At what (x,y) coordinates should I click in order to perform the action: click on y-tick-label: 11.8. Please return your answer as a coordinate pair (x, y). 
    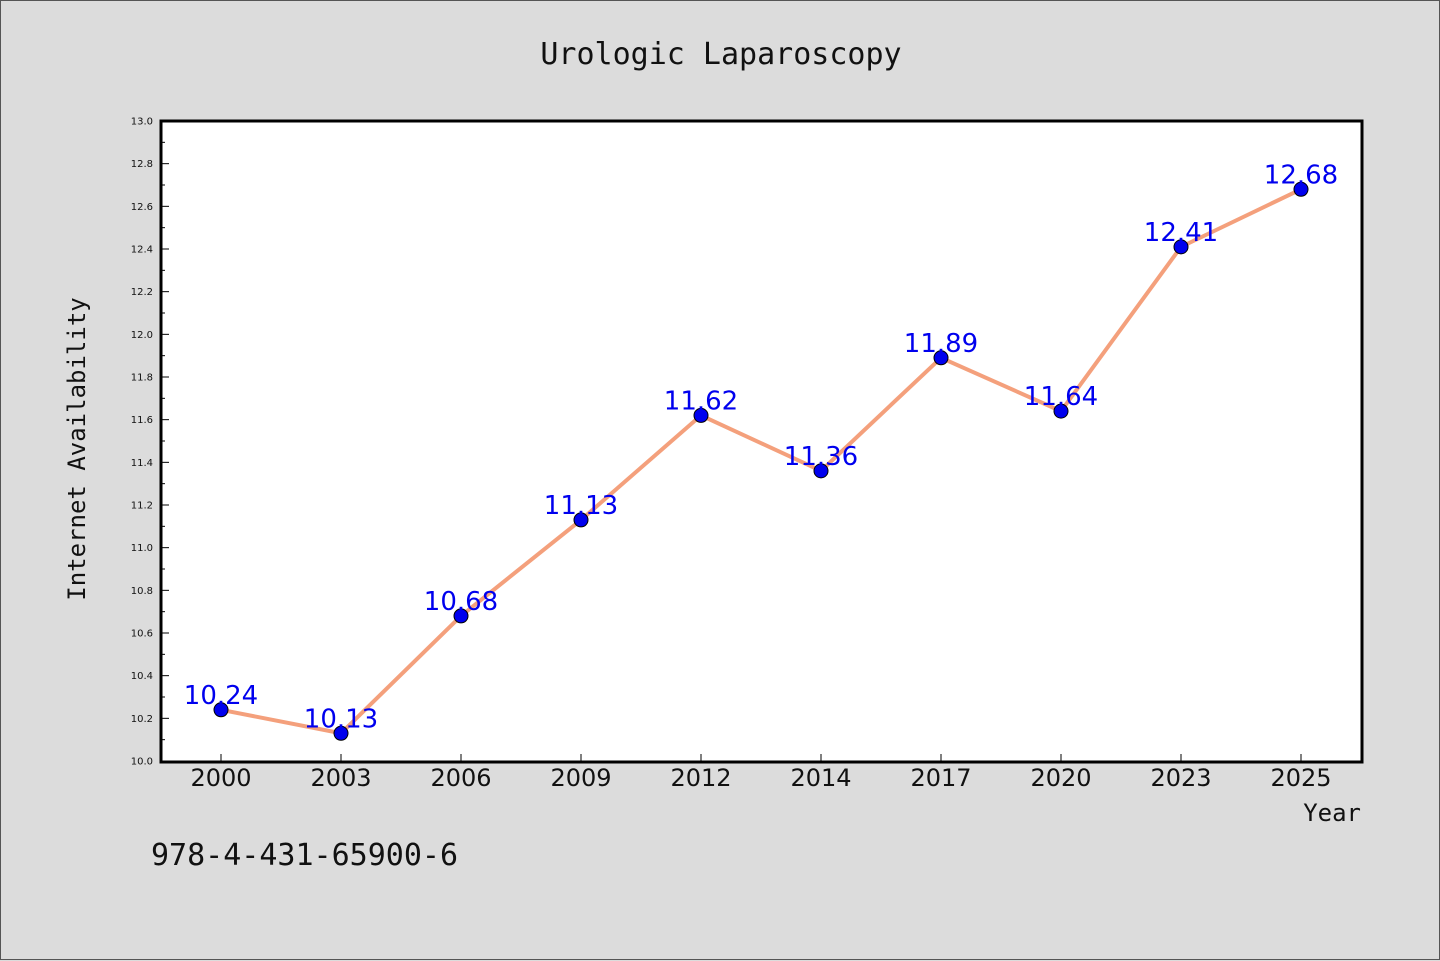
    Looking at the image, I should click on (142, 378).